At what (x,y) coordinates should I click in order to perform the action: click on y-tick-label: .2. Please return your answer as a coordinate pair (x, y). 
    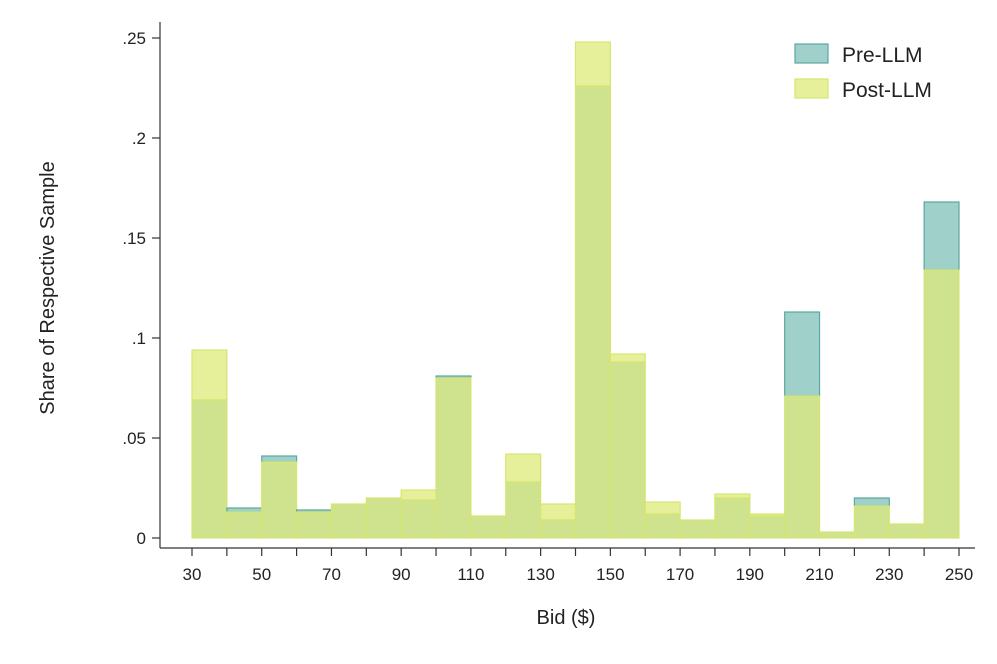
    Looking at the image, I should click on (139, 138).